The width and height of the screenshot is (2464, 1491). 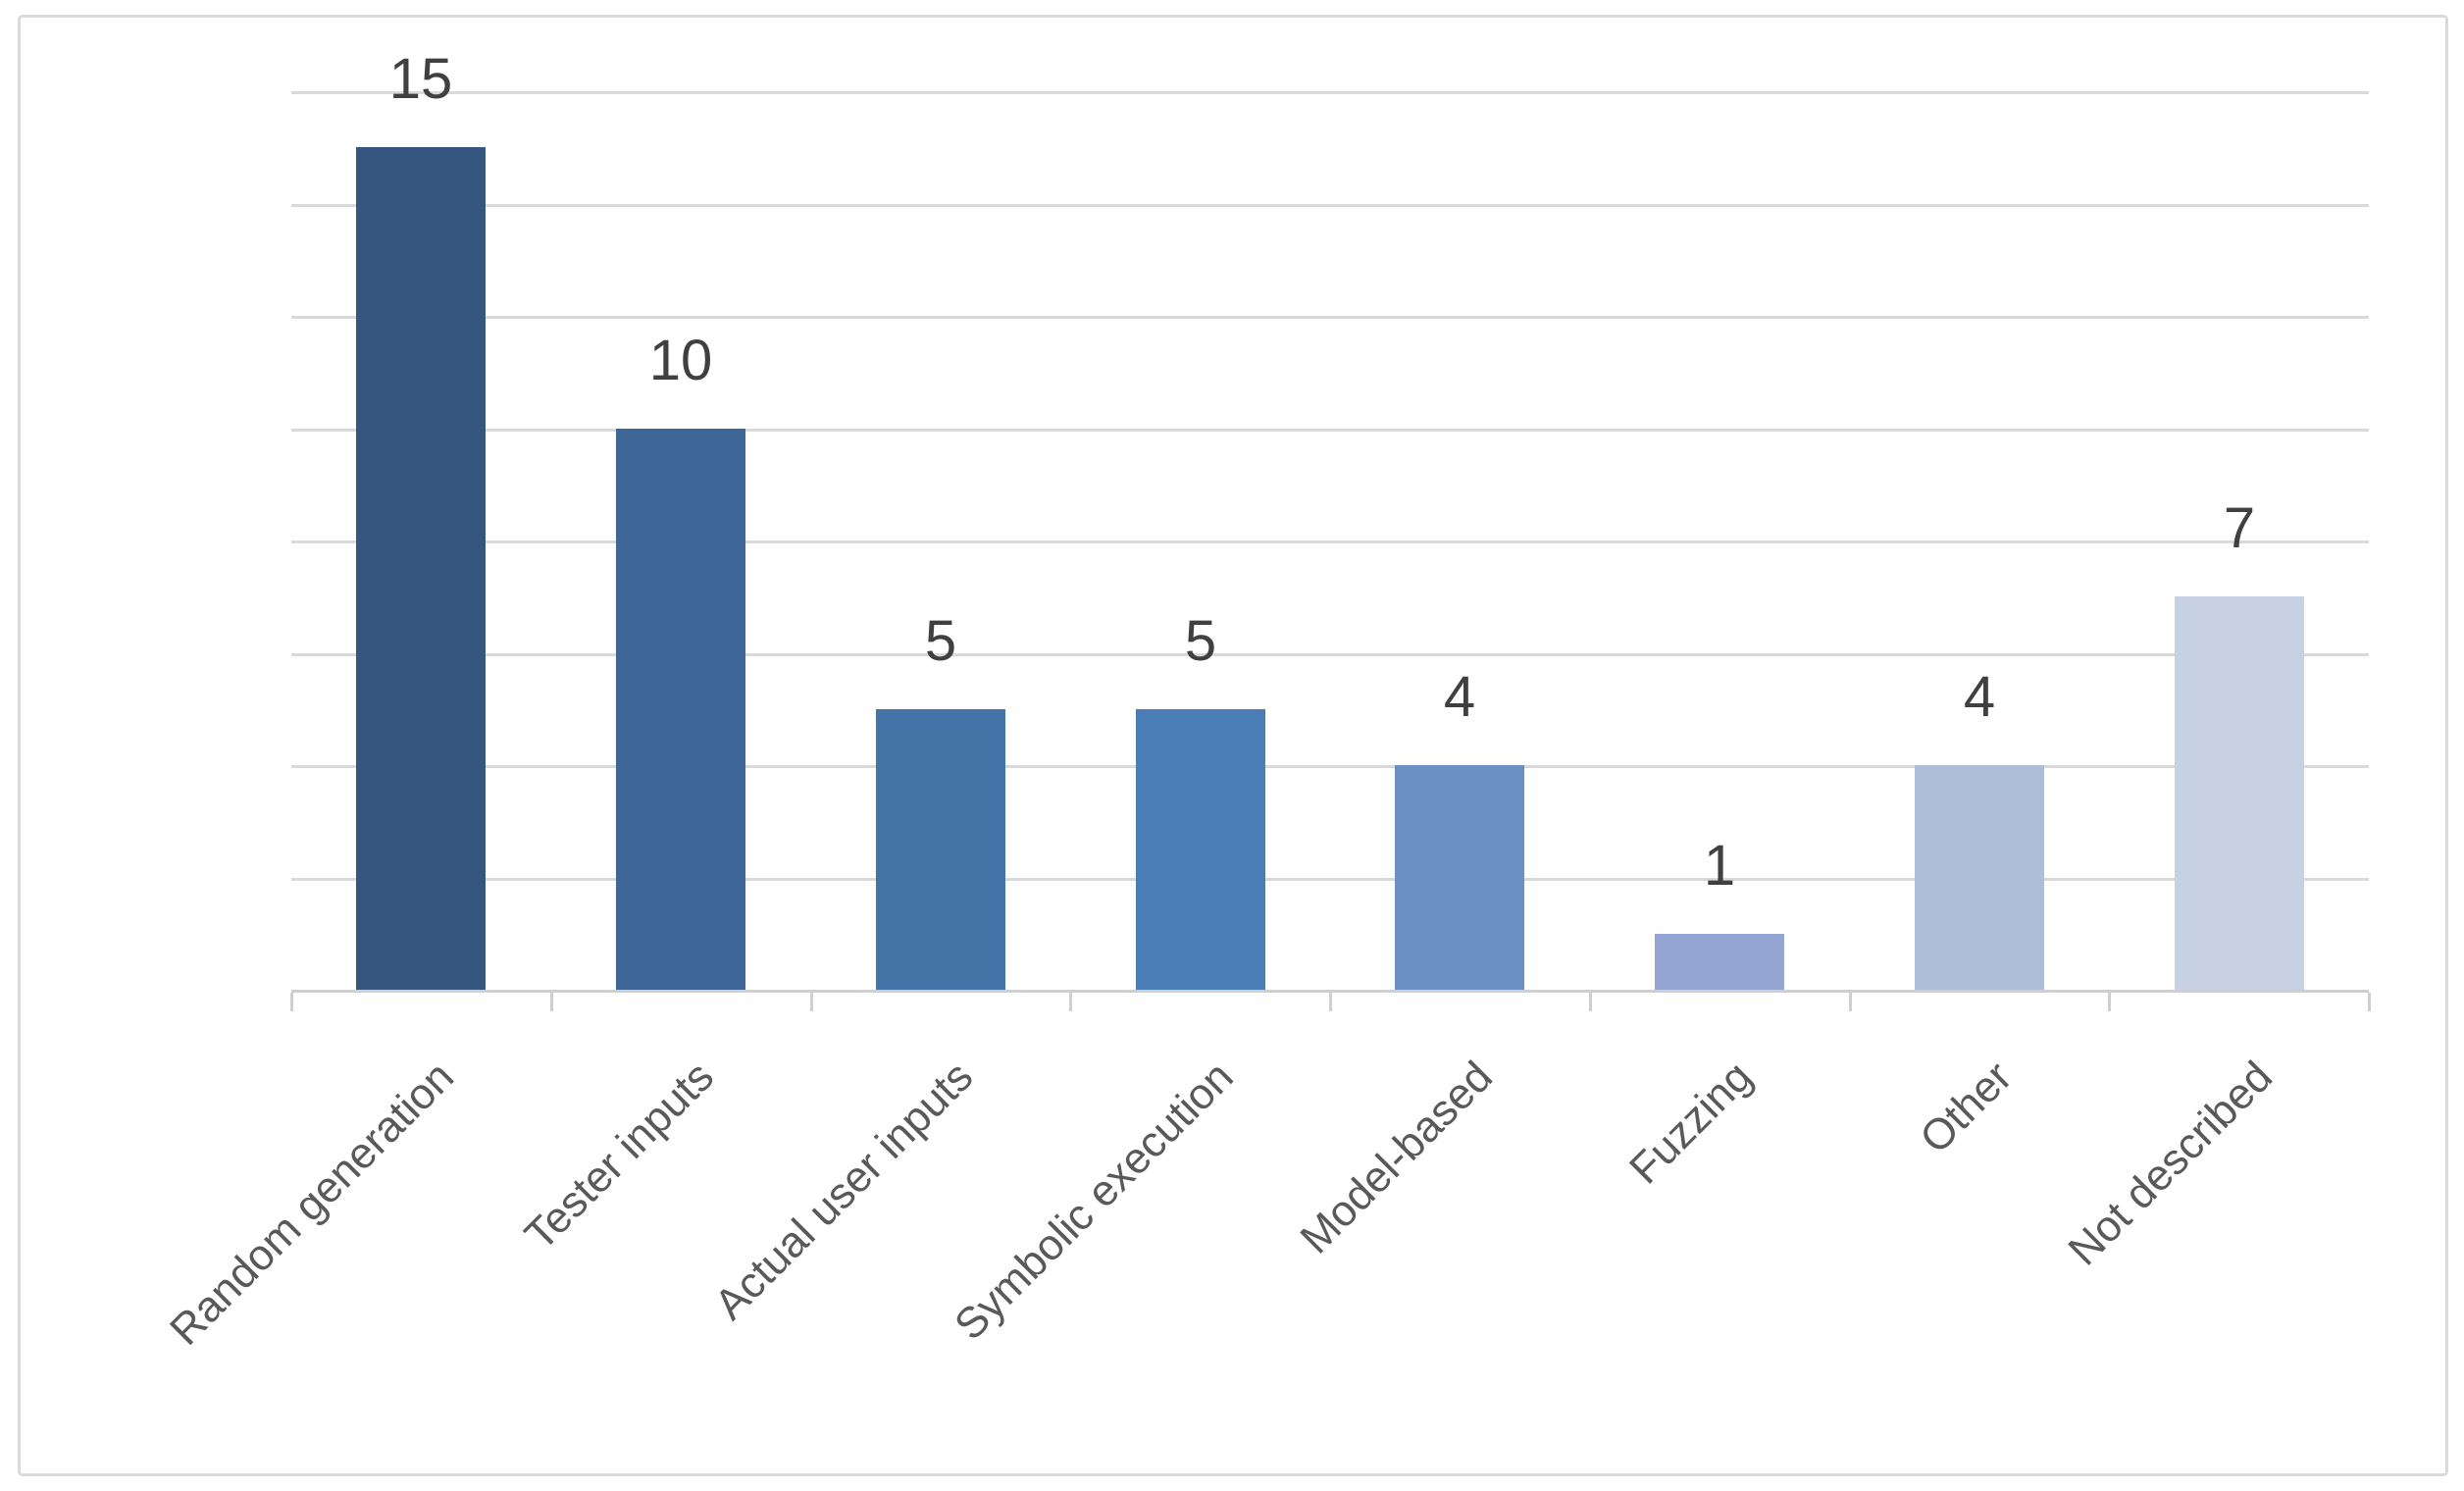 I want to click on value-label-actual-user-inputs: 5, so click(x=940, y=641).